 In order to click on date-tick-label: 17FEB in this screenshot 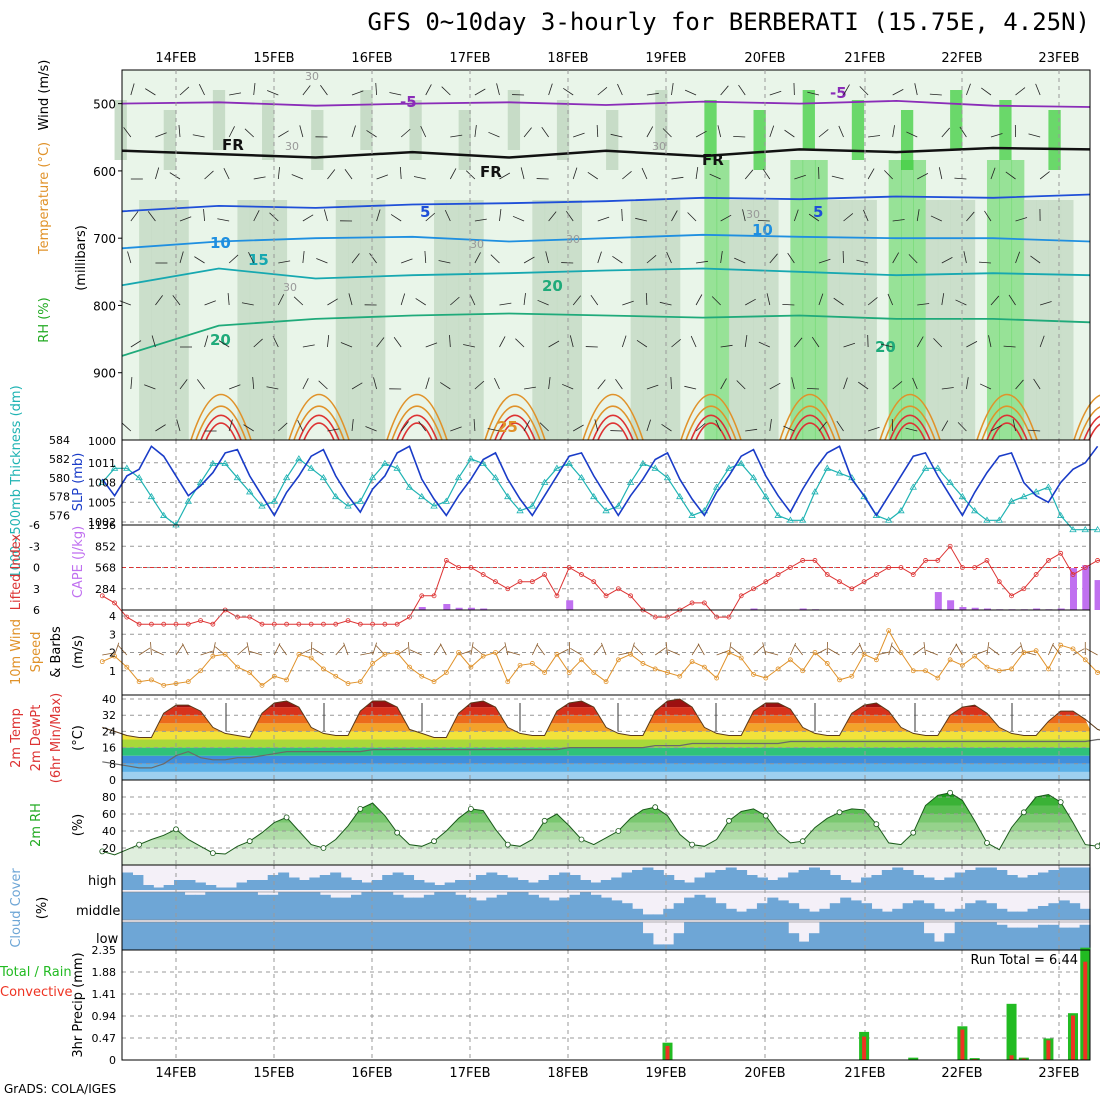, I will do `click(469, 58)`.